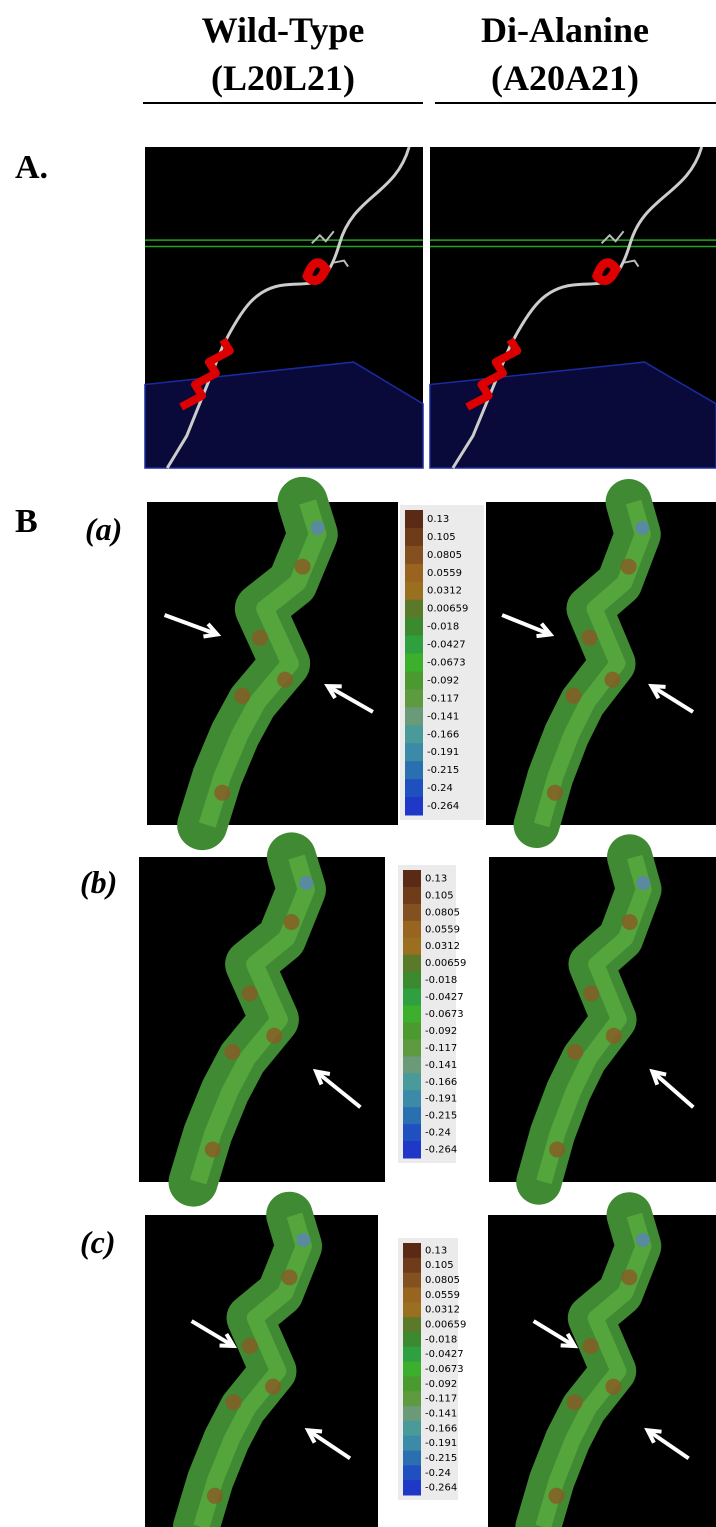 The width and height of the screenshot is (716, 1527). Describe the element at coordinates (31, 167) in the screenshot. I see `section-label: A.` at that location.